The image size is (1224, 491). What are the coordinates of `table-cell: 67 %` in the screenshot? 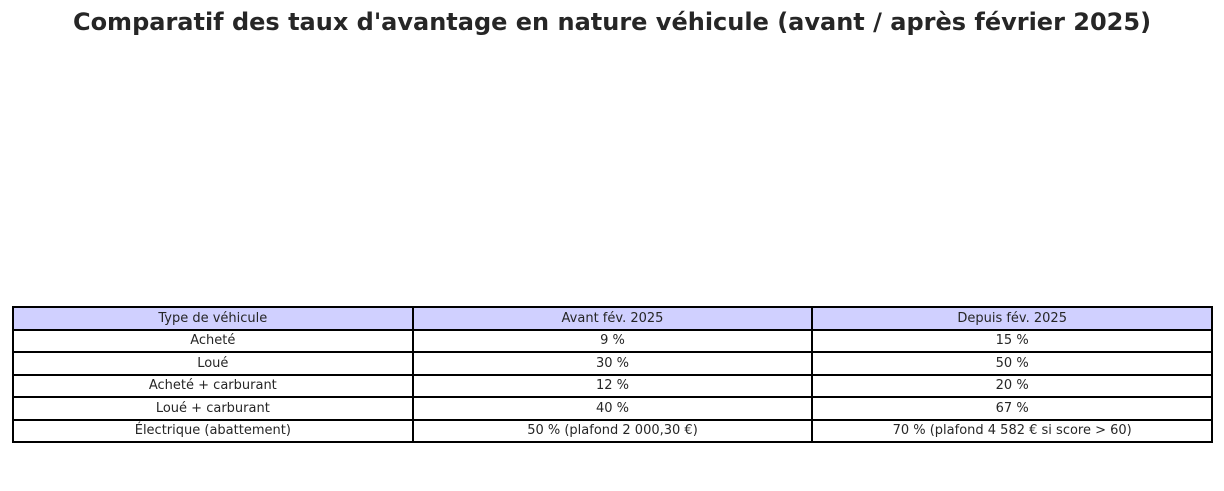 It's located at (1012, 408).